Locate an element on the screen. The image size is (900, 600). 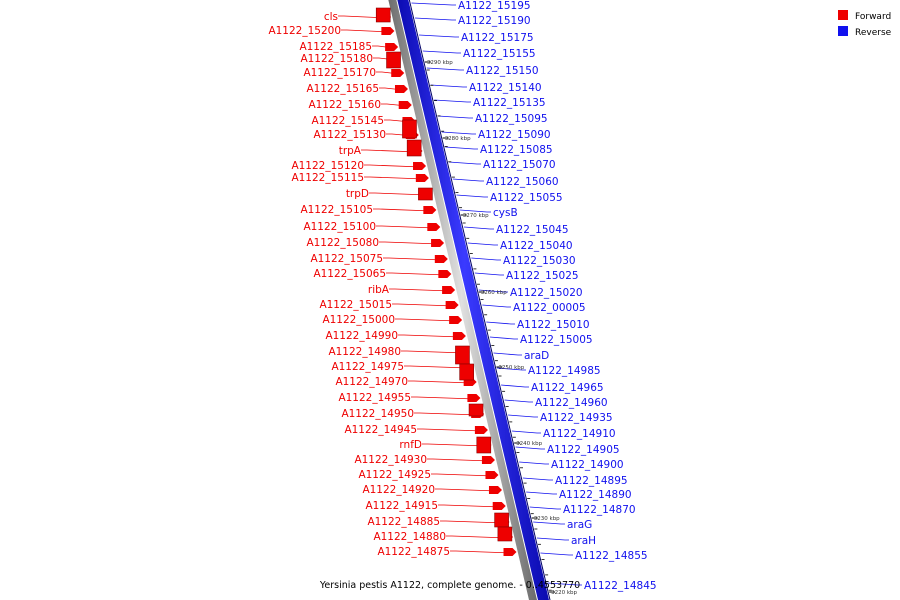
reverse-gene-label: A1122_15175 is located at coordinates (497, 38).